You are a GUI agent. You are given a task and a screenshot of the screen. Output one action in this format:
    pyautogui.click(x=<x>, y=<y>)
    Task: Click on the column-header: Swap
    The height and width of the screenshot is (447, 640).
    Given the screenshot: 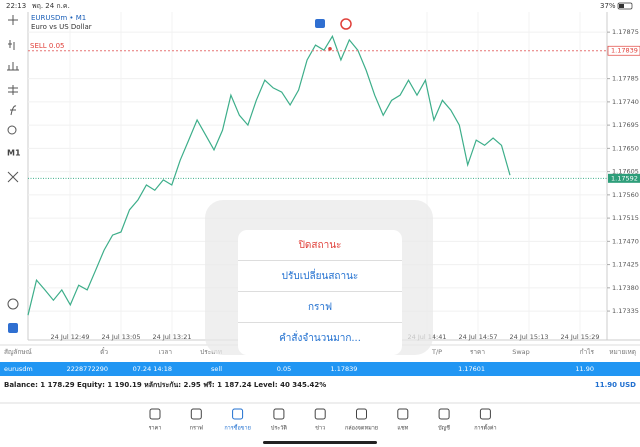 What is the action you would take?
    pyautogui.click(x=521, y=352)
    